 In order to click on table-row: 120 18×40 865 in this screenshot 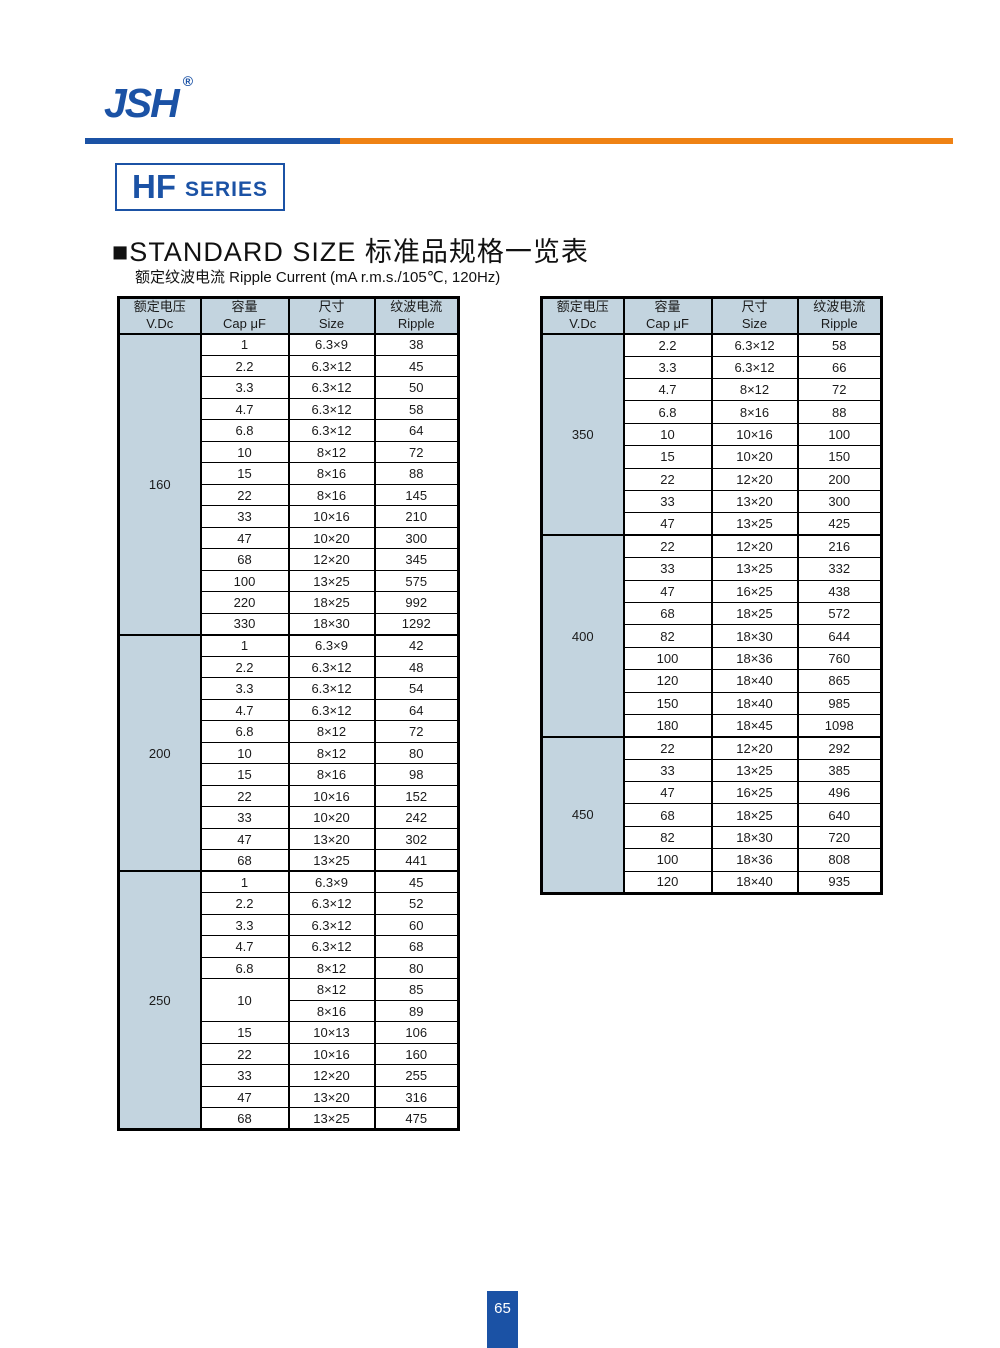, I will do `click(712, 681)`.